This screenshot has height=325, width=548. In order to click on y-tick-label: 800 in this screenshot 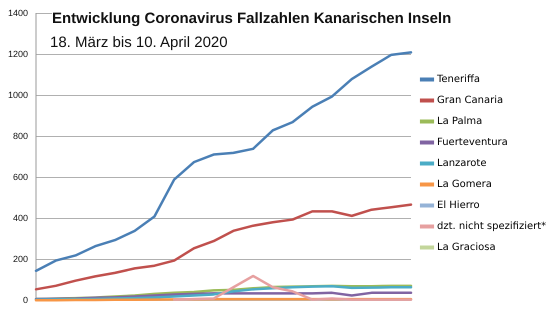, I will do `click(20, 135)`.